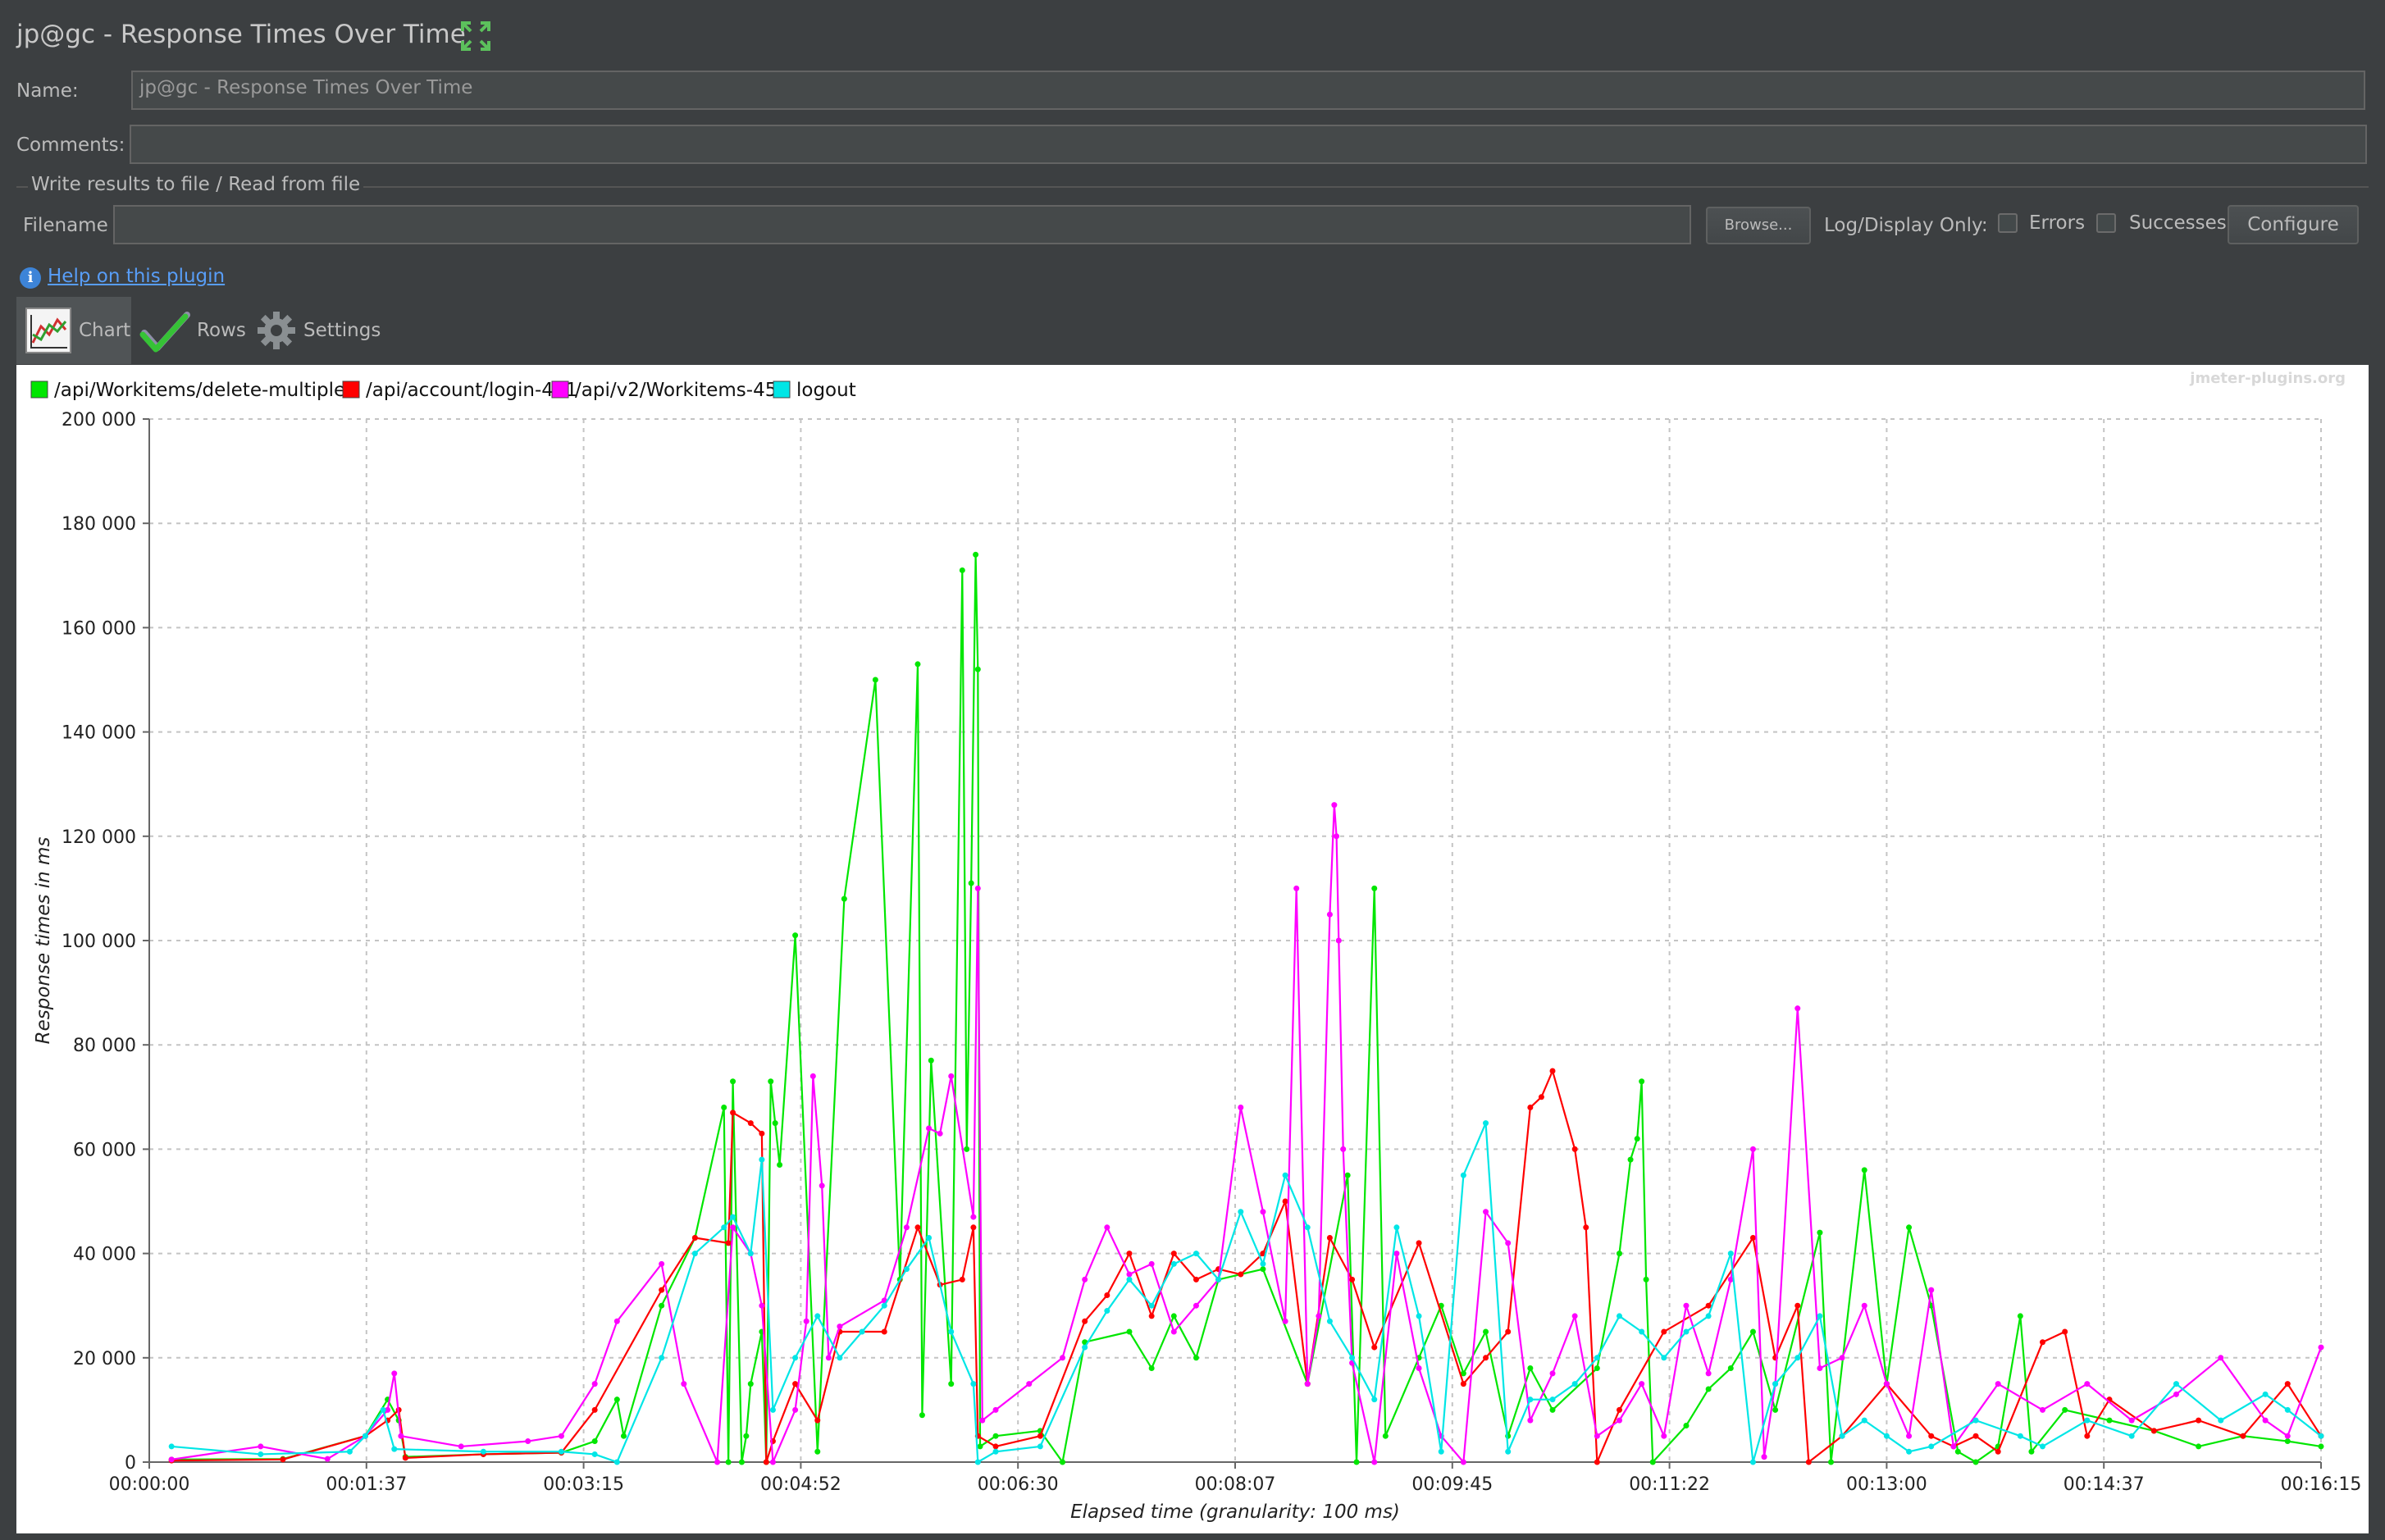 The width and height of the screenshot is (2385, 1540). Describe the element at coordinates (241, 34) in the screenshot. I see `window-title: jp@gc - Response Times Over Time` at that location.